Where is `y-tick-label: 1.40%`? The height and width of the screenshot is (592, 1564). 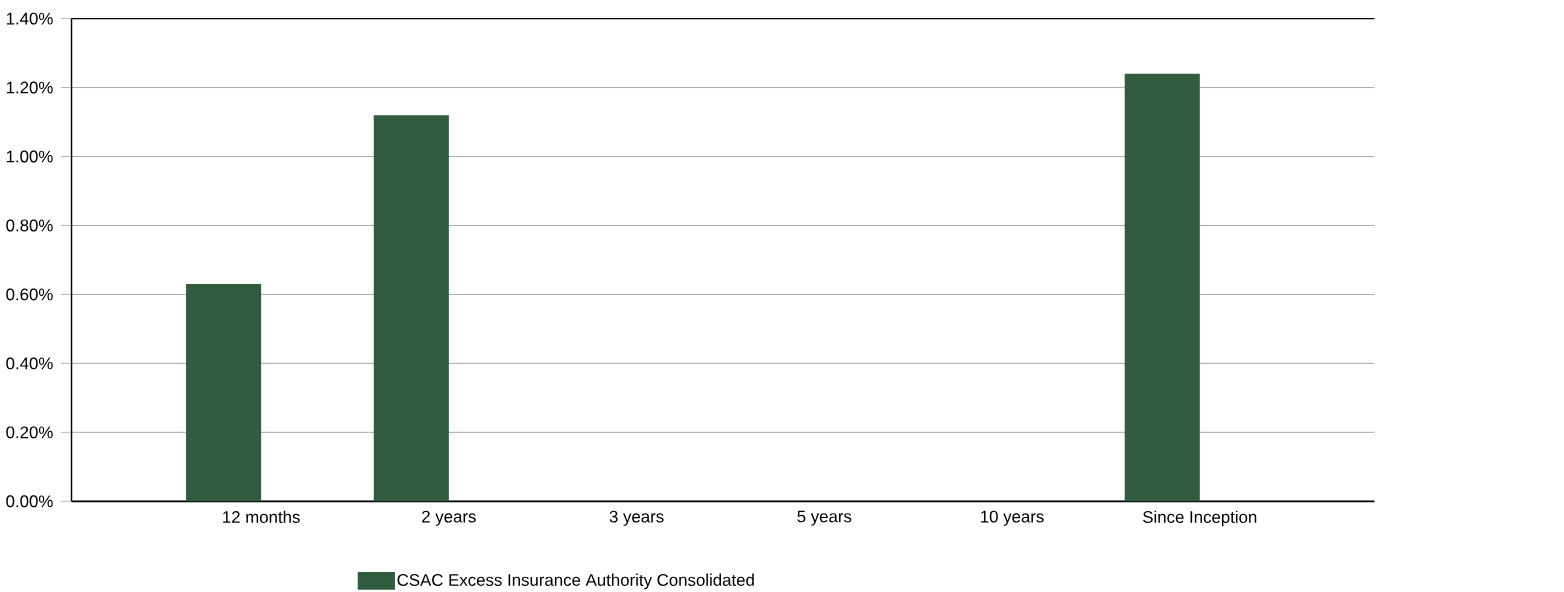 y-tick-label: 1.40% is located at coordinates (29, 18).